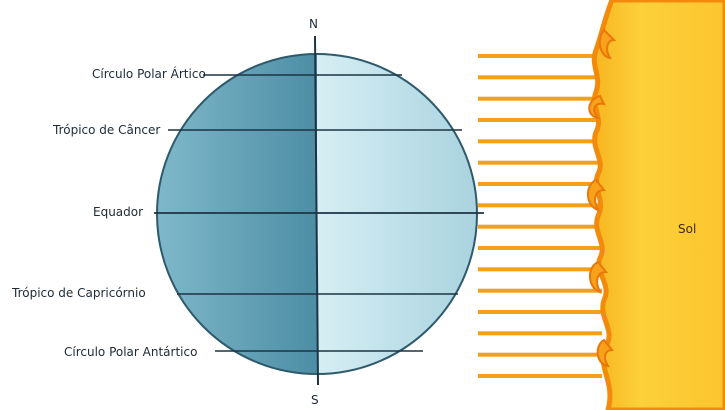  What do you see at coordinates (130, 352) in the screenshot?
I see `antarctic-circle-label: Círculo Polar Antártico` at bounding box center [130, 352].